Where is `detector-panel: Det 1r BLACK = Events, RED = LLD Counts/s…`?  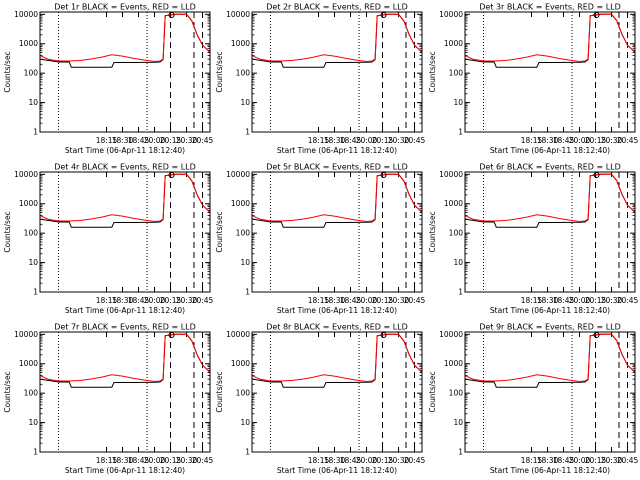 detector-panel: Det 1r BLACK = Events, RED = LLD Counts/s… is located at coordinates (108, 79).